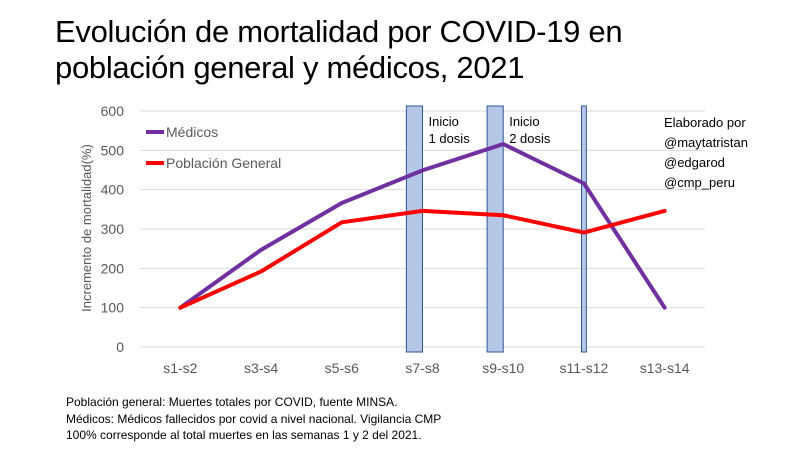 The image size is (800, 450). What do you see at coordinates (86, 228) in the screenshot?
I see `y-axis-label: Incremento de mortalidad(%)` at bounding box center [86, 228].